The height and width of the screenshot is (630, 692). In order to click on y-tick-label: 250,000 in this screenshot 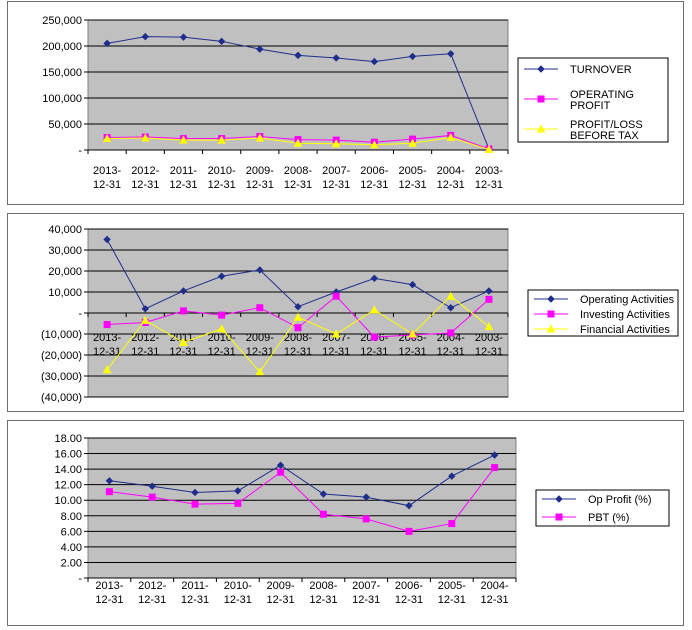, I will do `click(62, 21)`.